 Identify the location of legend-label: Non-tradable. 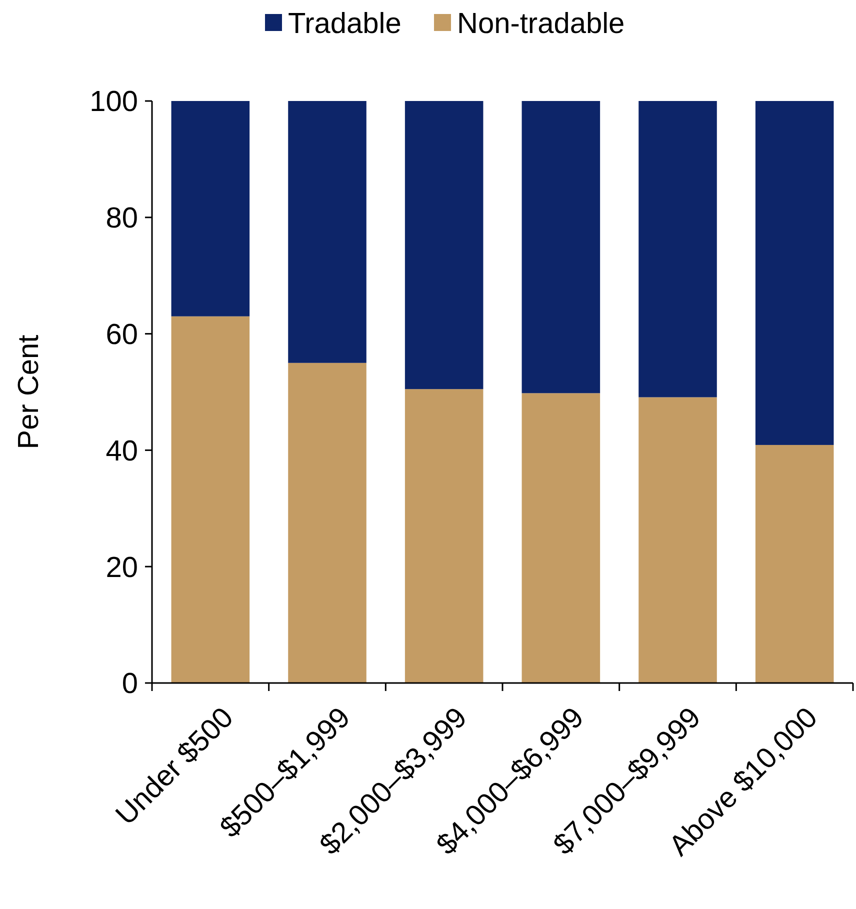
(541, 24).